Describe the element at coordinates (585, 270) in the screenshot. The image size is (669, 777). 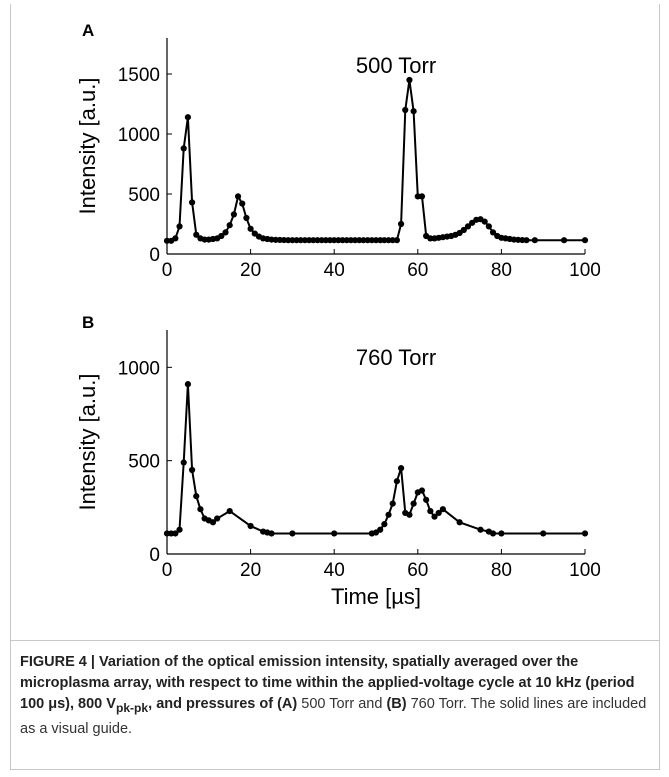
I see `panel-a-x-tick-label: 100` at that location.